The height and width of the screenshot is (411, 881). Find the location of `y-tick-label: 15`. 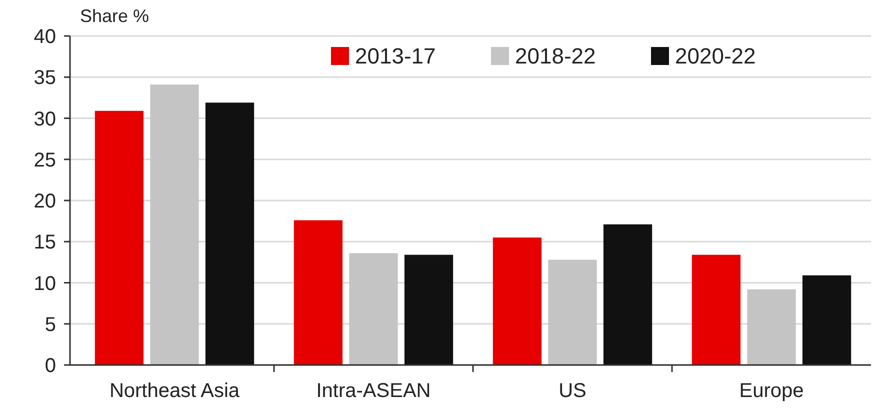

y-tick-label: 15 is located at coordinates (45, 243).